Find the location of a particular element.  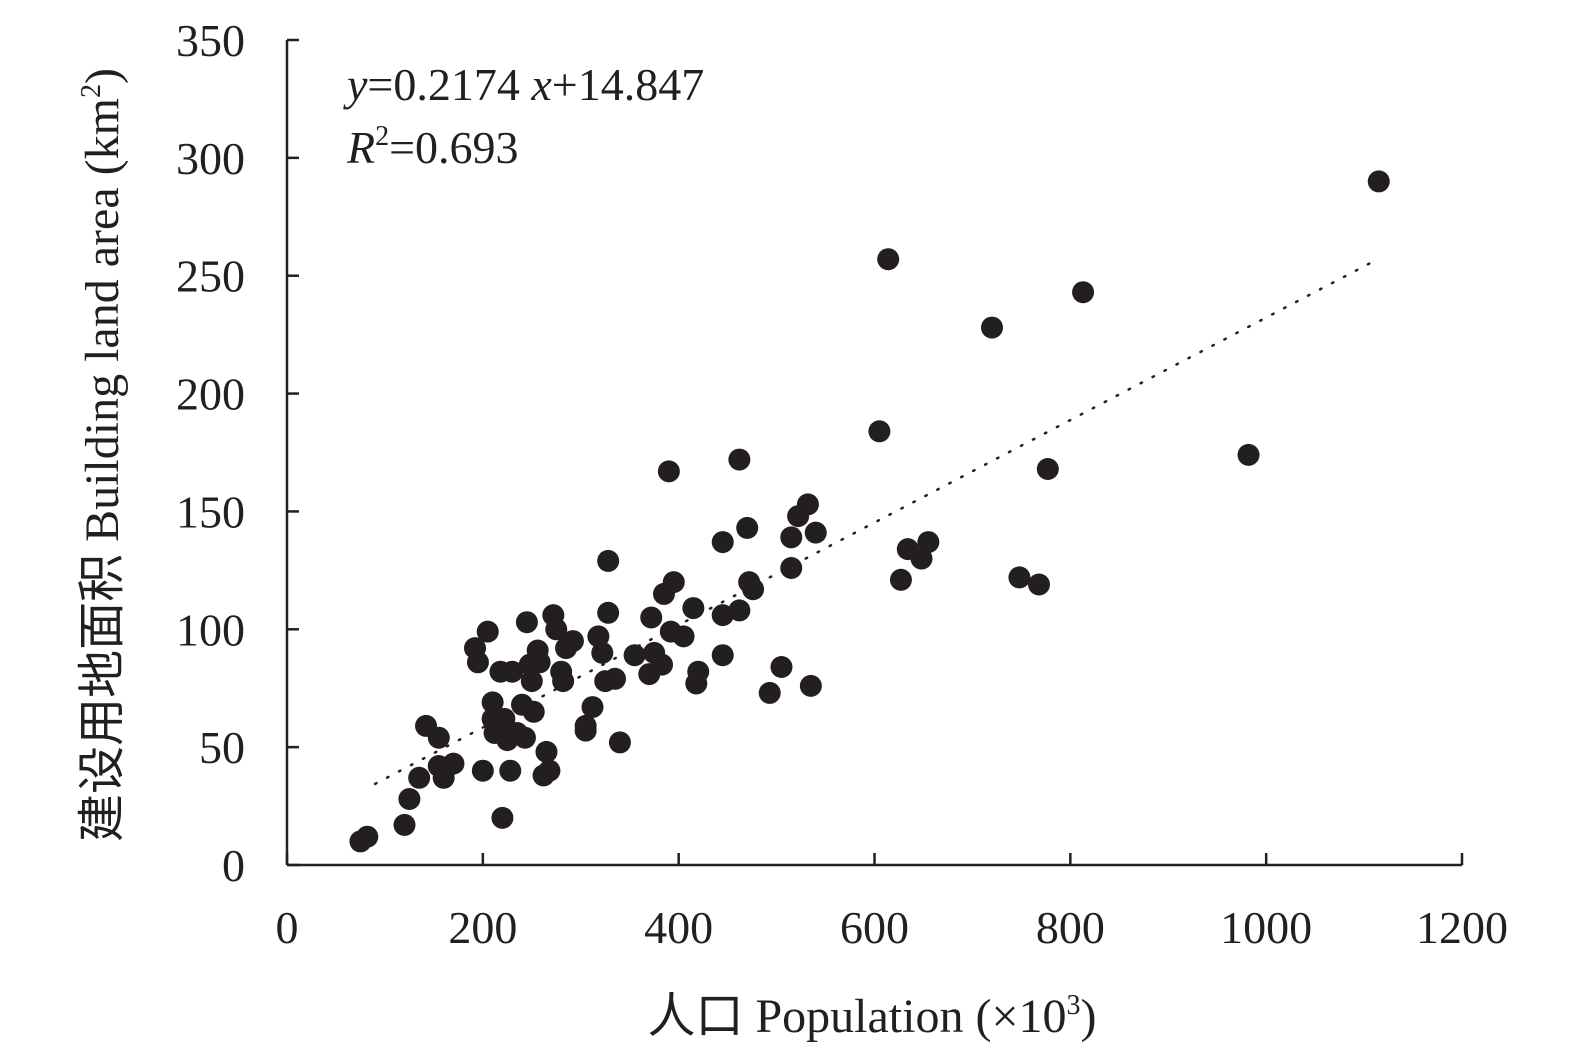

x-axis-title: 人口 Population (×103) is located at coordinates (871, 1016).